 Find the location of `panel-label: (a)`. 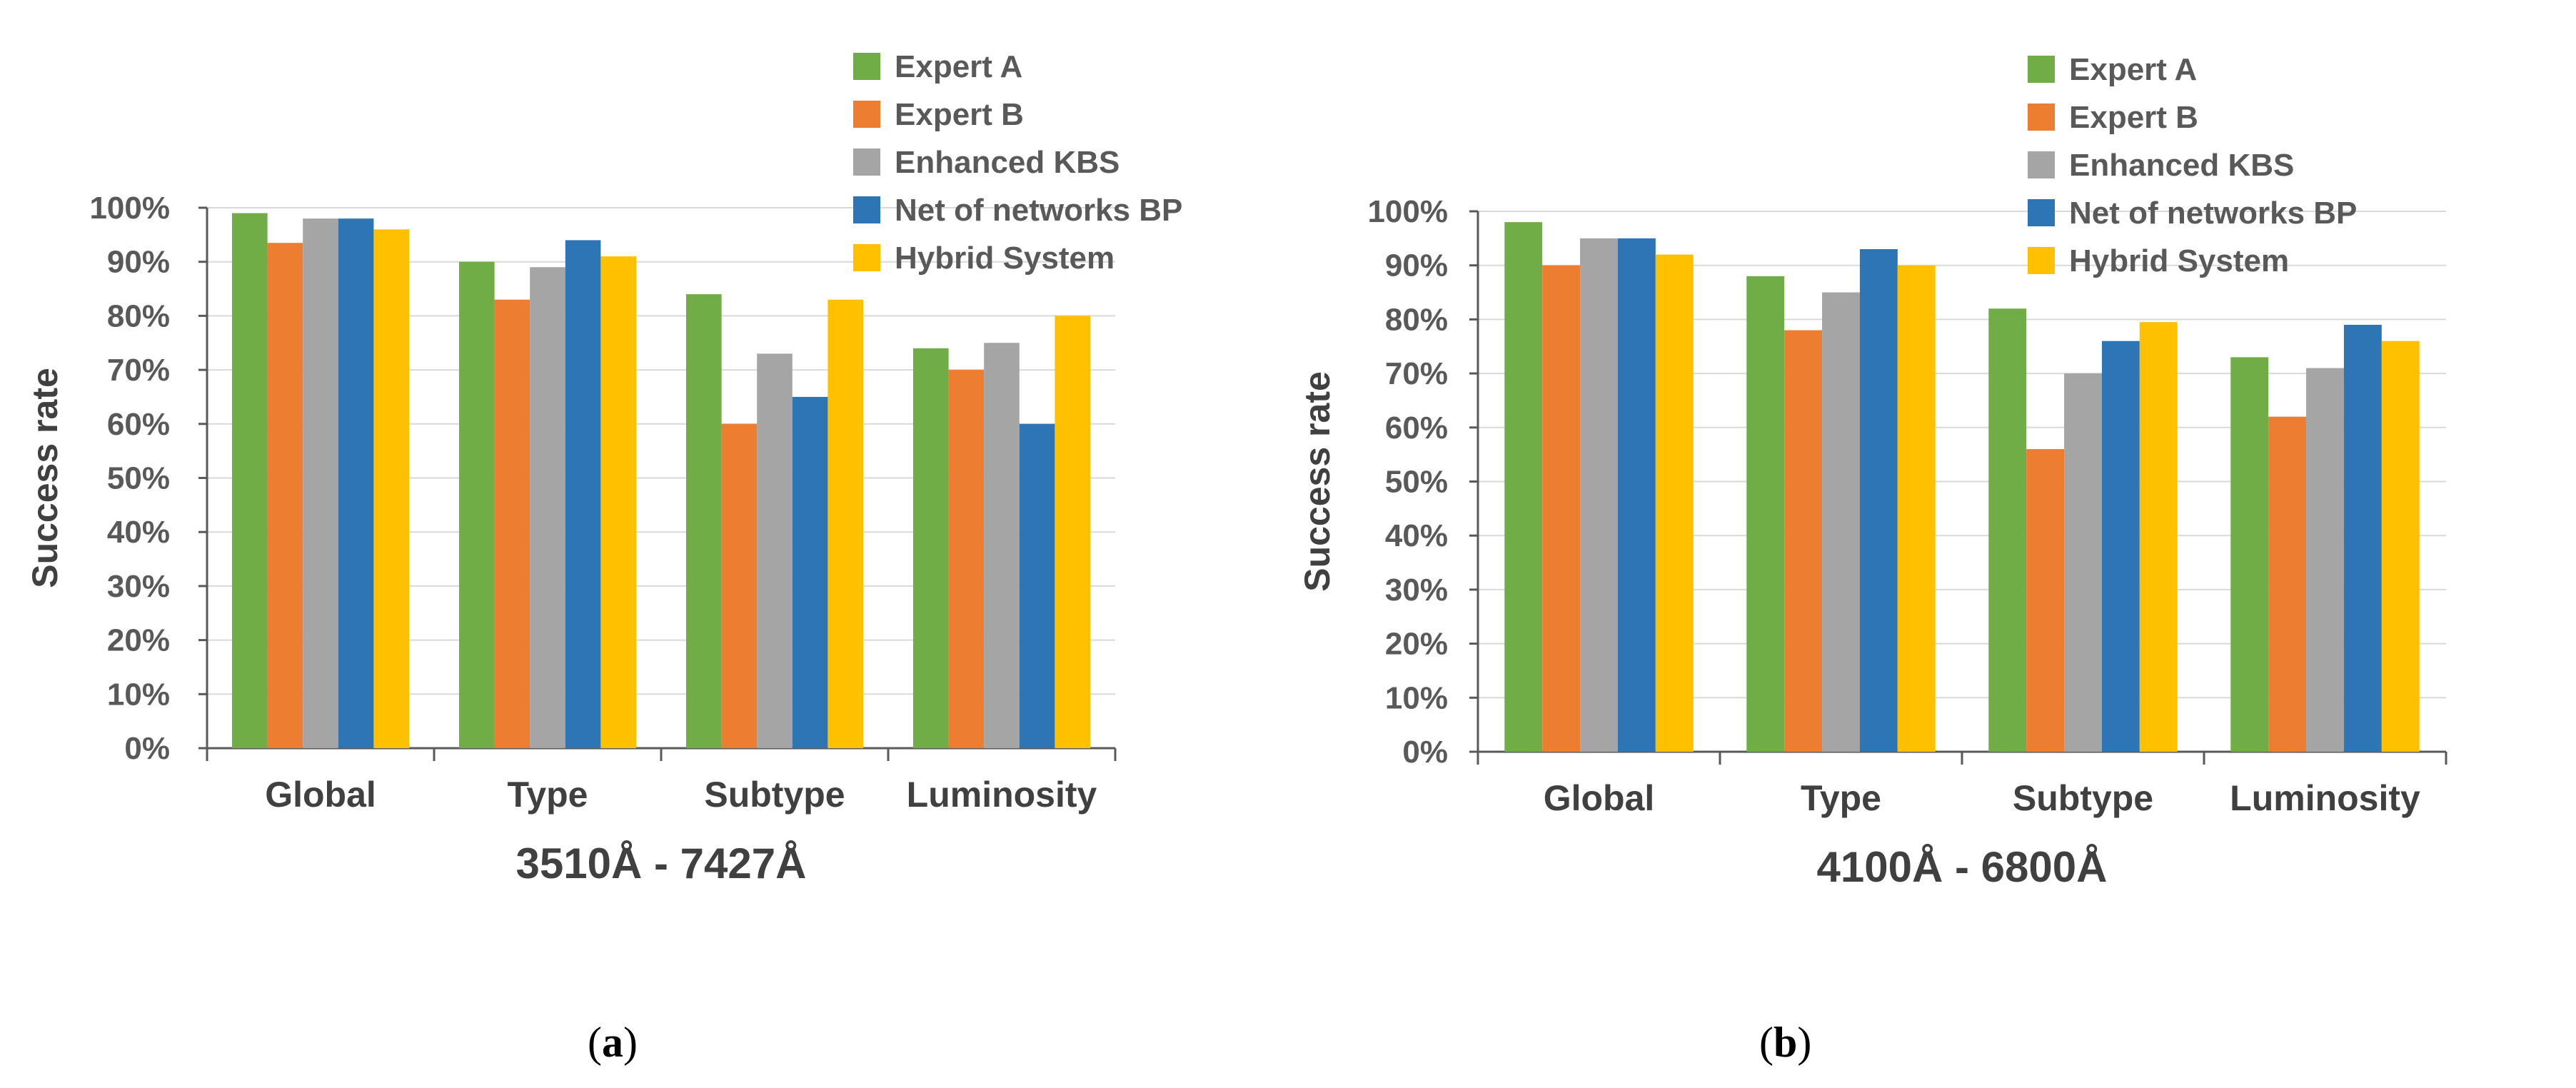

panel-label: (a) is located at coordinates (613, 1042).